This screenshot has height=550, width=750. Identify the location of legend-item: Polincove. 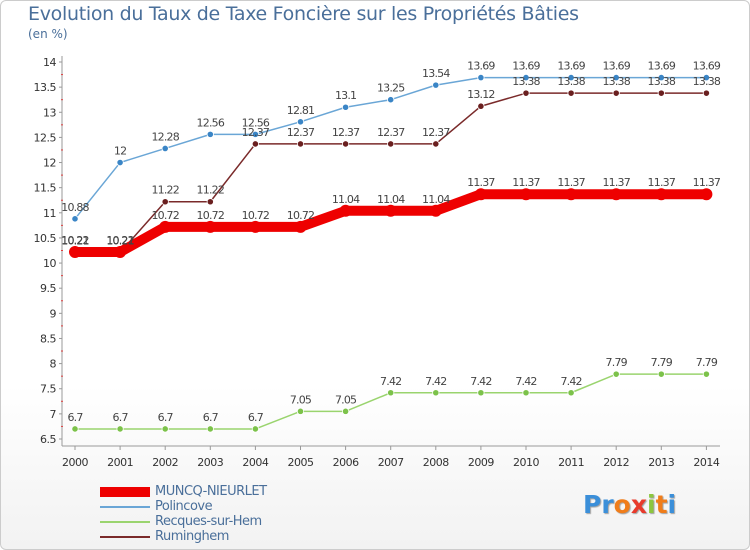
(183, 506).